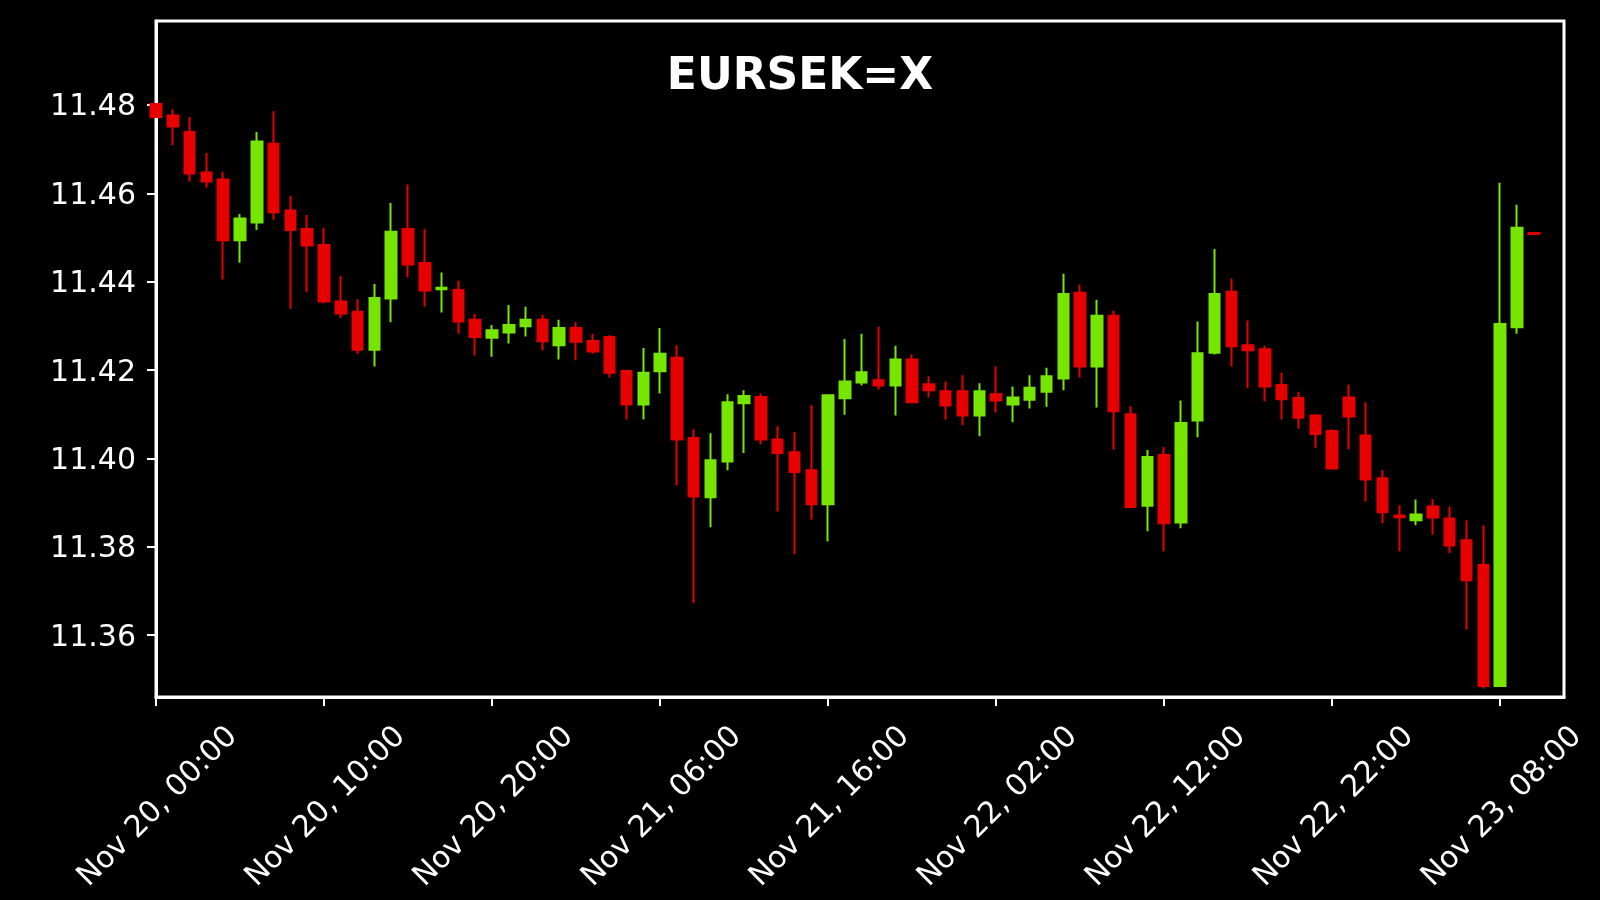 This screenshot has width=1600, height=900. Describe the element at coordinates (93, 547) in the screenshot. I see `y-tick-label: 11.38` at that location.